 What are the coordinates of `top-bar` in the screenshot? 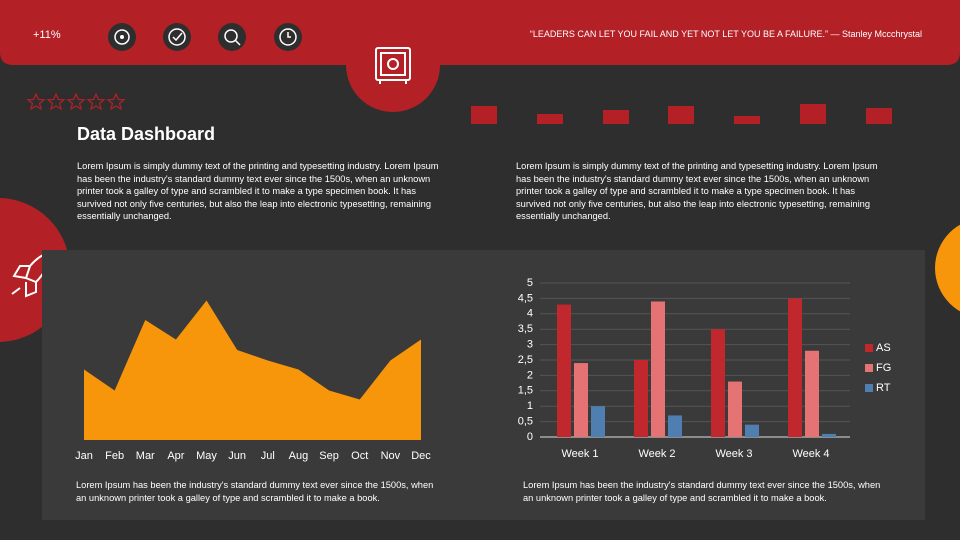 It's located at (480, 32).